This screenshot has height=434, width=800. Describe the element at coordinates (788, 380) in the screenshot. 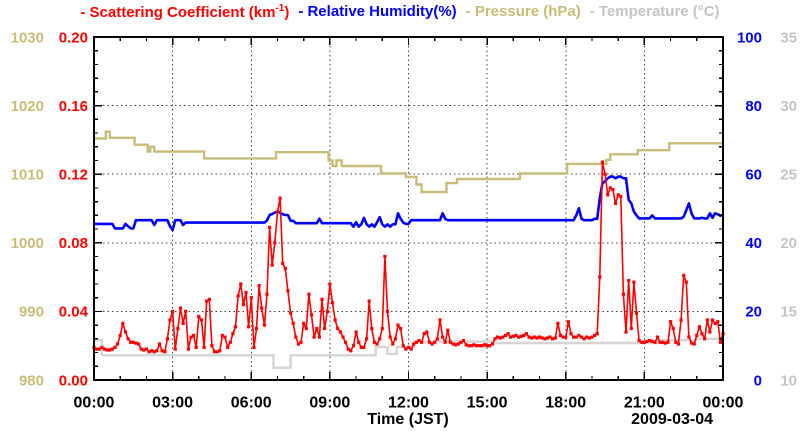

I see `tick-label: 10` at that location.